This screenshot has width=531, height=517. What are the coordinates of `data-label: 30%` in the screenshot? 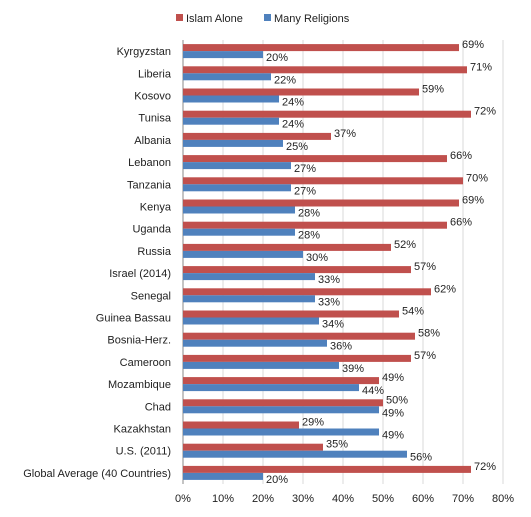 It's located at (317, 258).